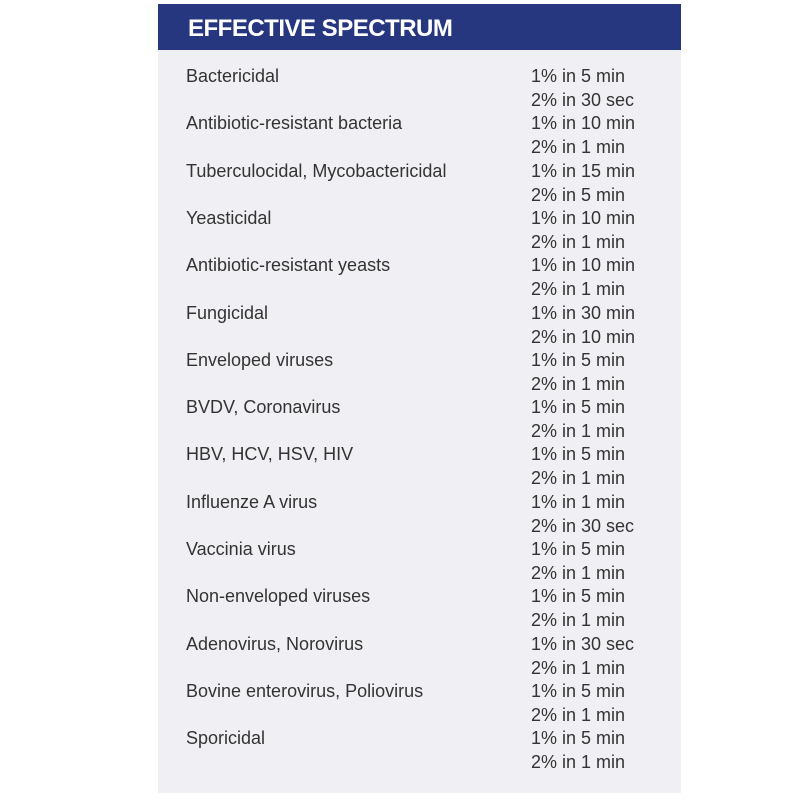 This screenshot has width=800, height=800. Describe the element at coordinates (320, 28) in the screenshot. I see `header-title: EFFECTIVE SPECTRUM` at that location.